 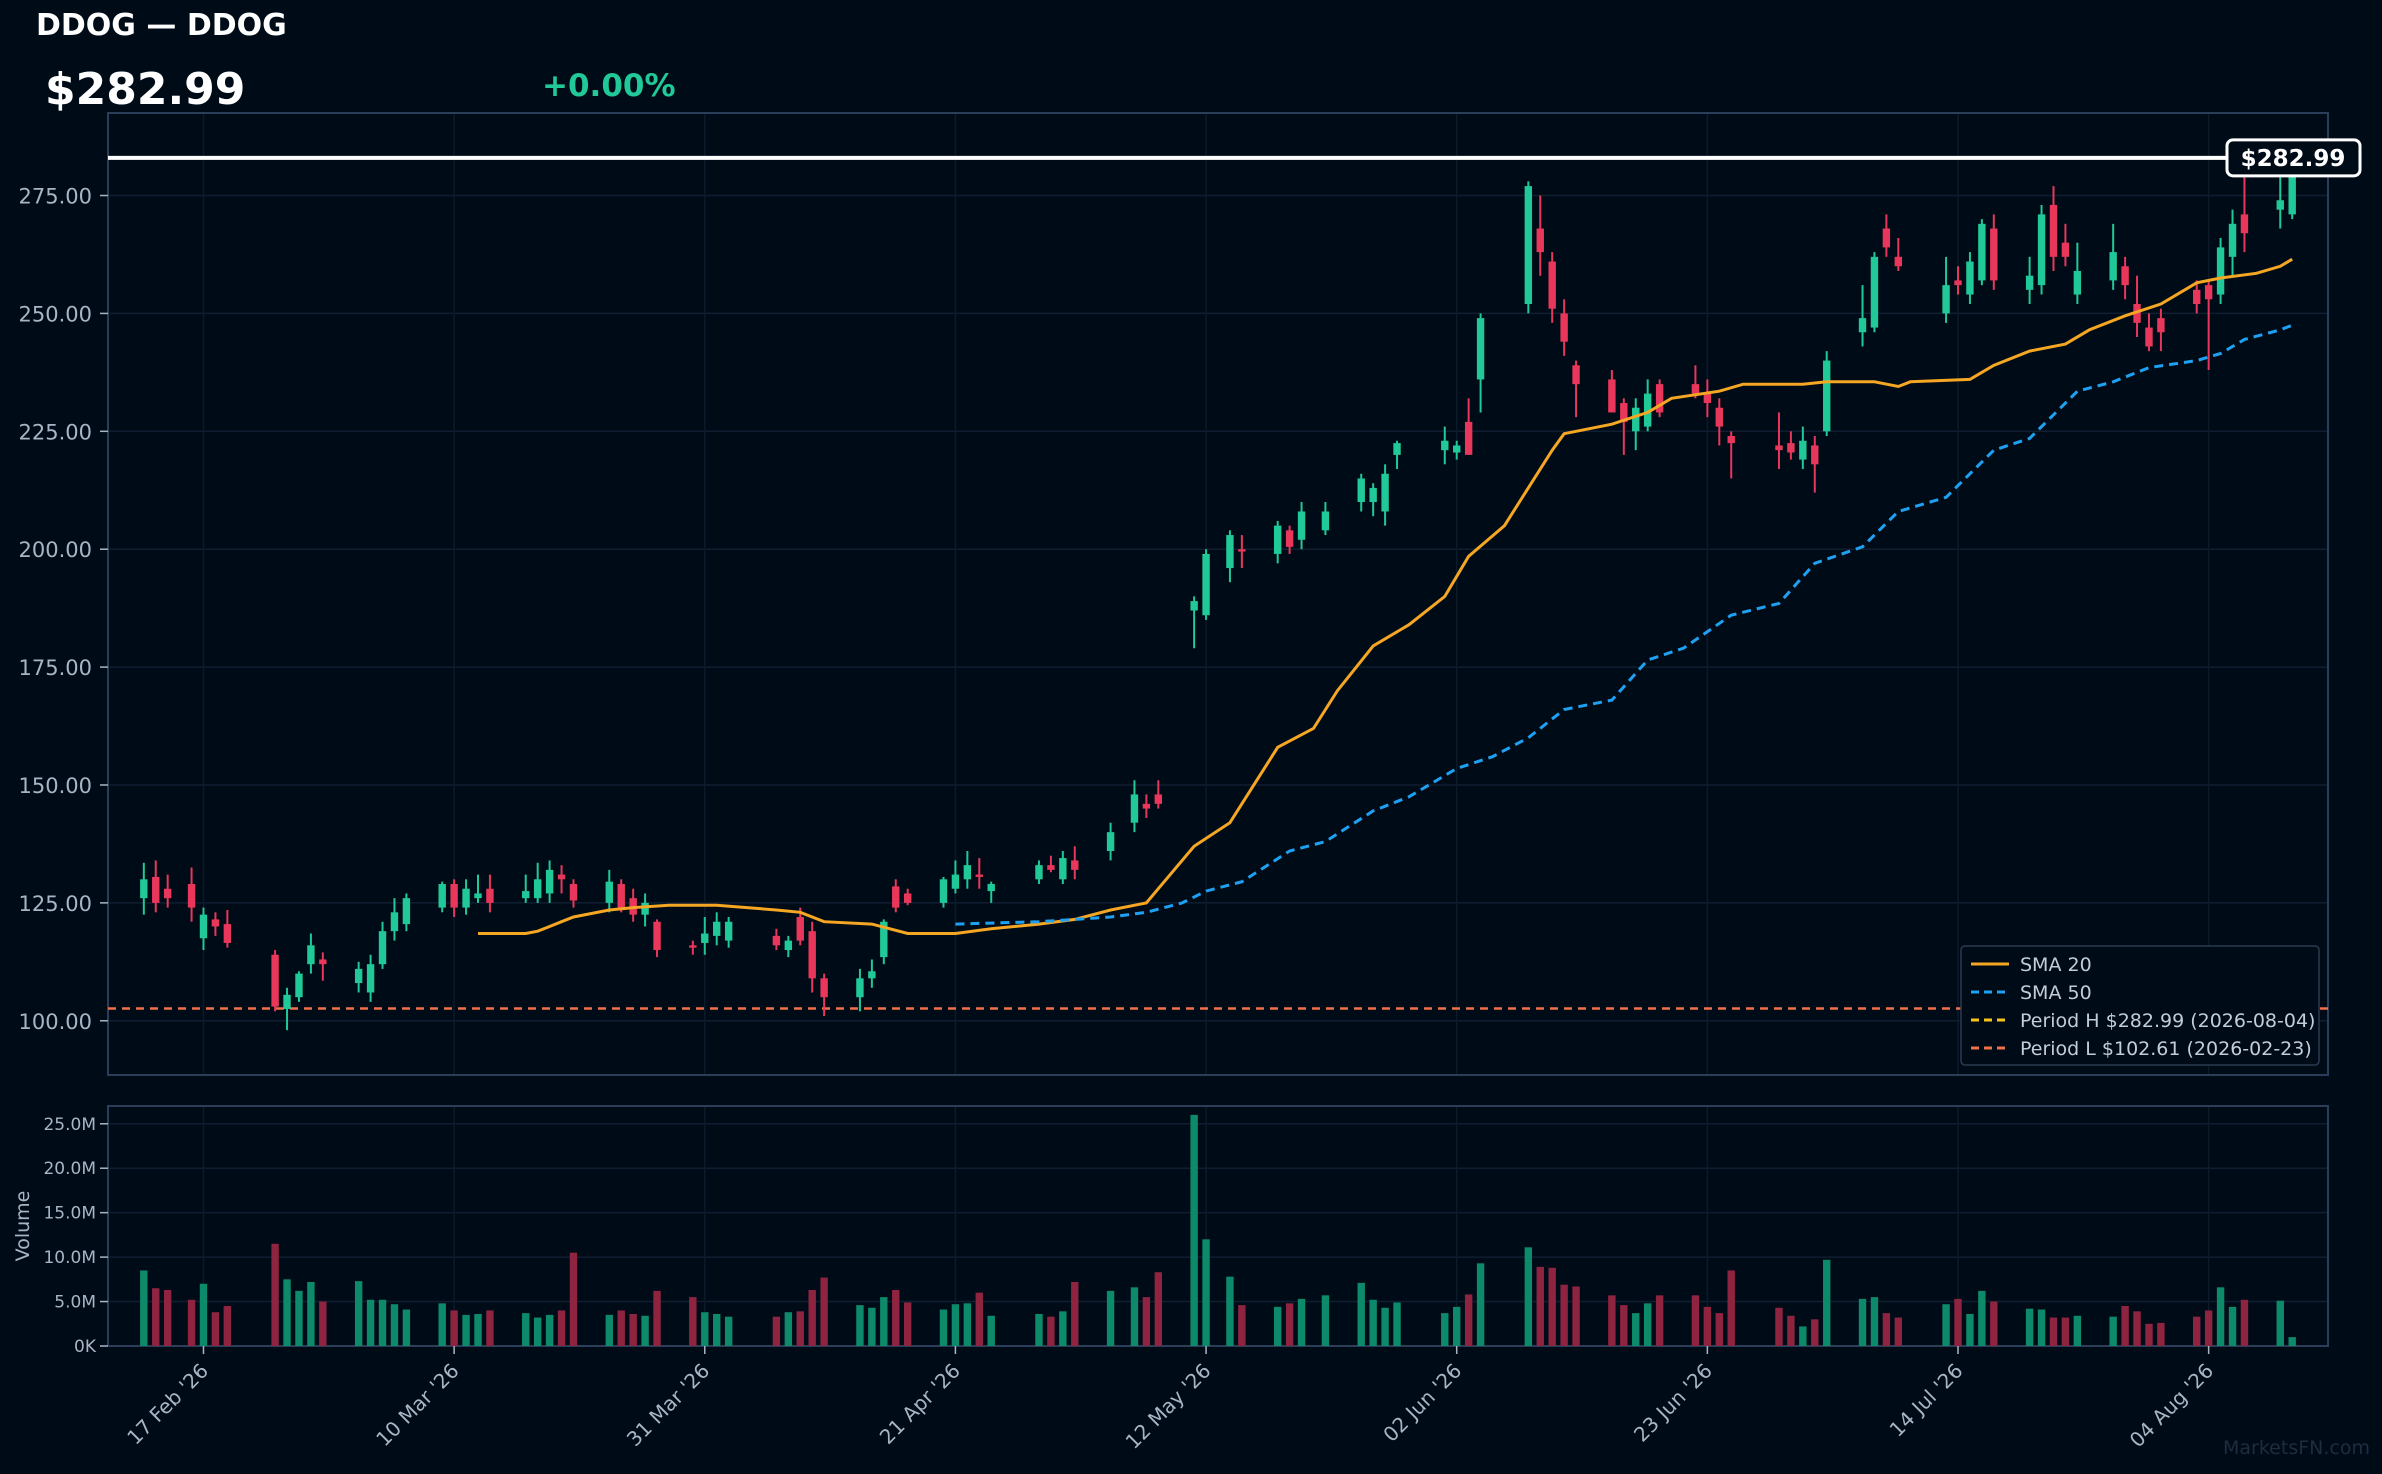 I want to click on x-tick-label: 14 Jul '26, so click(x=1926, y=1400).